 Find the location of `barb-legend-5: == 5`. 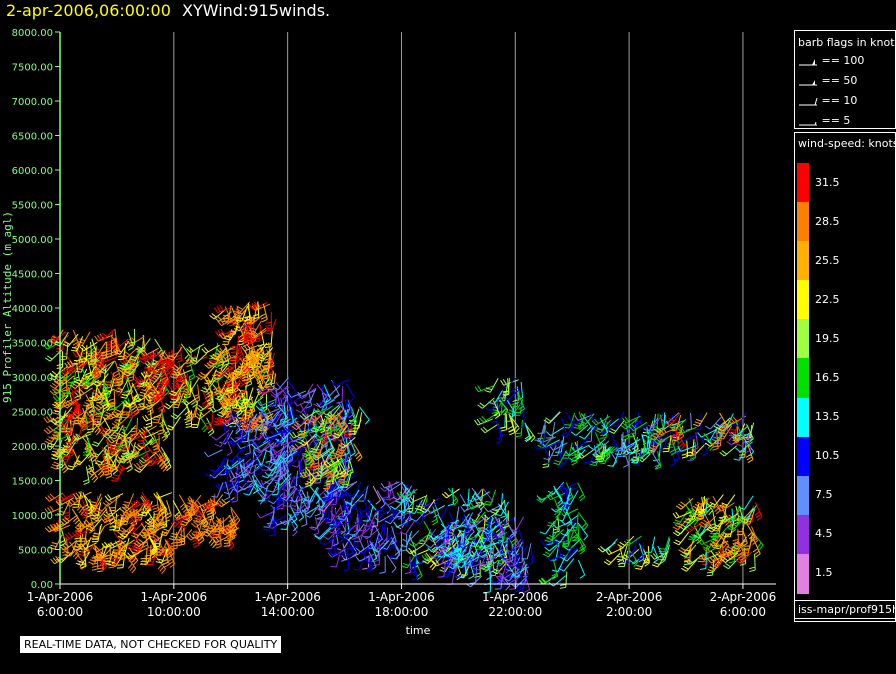

barb-legend-5: == 5 is located at coordinates (824, 120).